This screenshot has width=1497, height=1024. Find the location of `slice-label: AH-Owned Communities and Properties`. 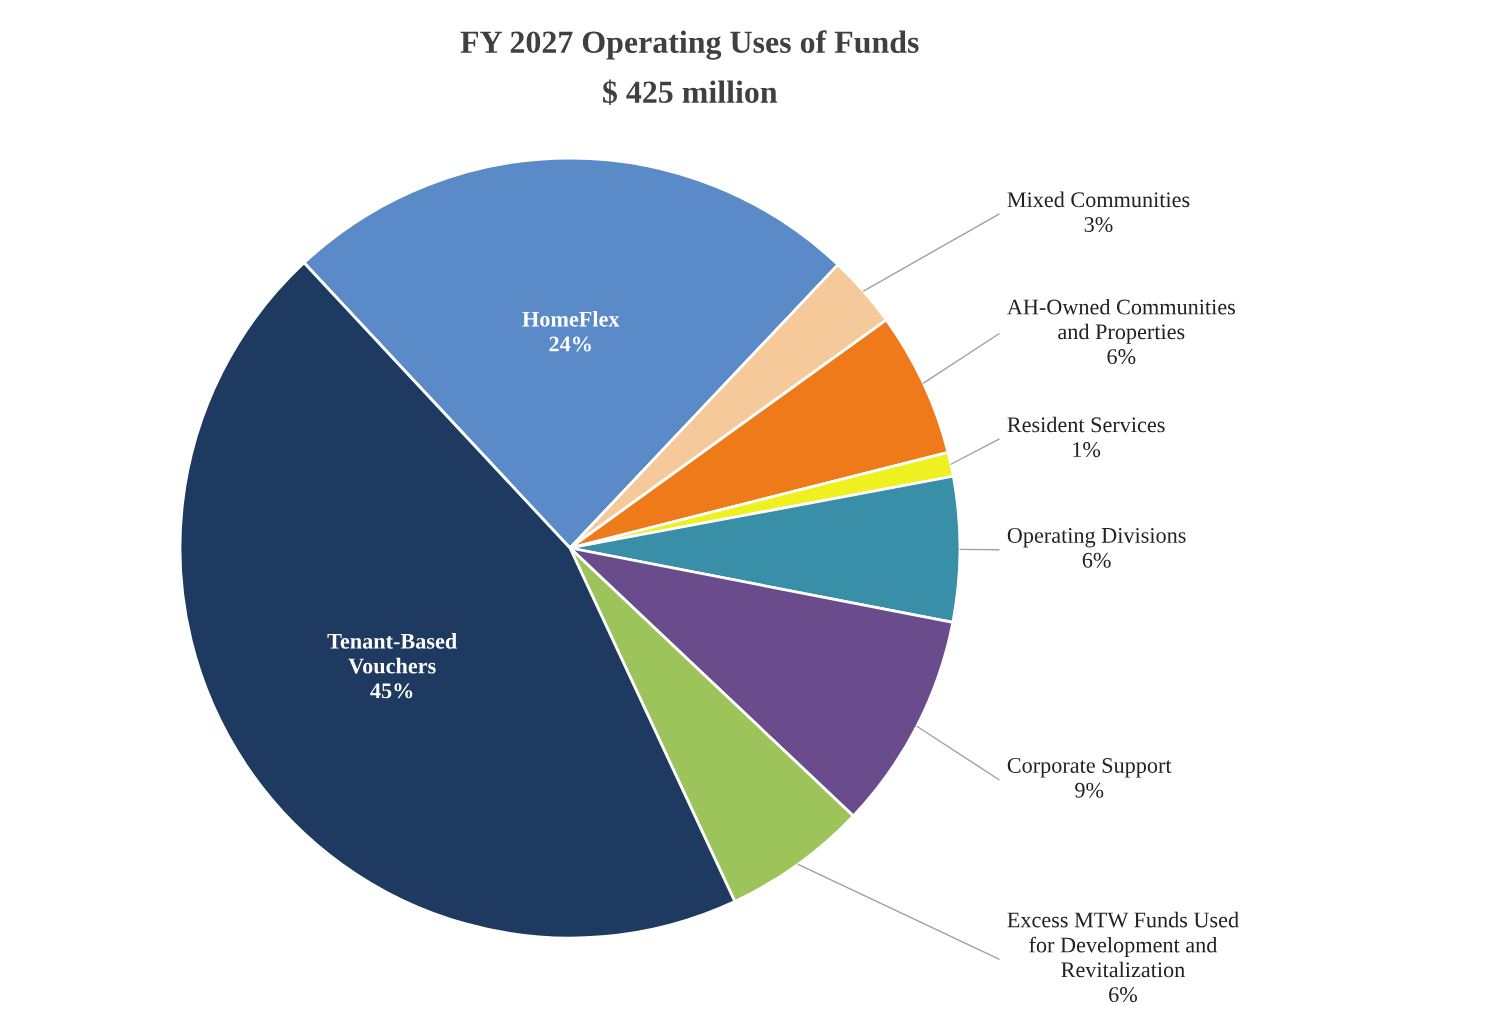

slice-label: AH-Owned Communities and Properties is located at coordinates (1121, 321).